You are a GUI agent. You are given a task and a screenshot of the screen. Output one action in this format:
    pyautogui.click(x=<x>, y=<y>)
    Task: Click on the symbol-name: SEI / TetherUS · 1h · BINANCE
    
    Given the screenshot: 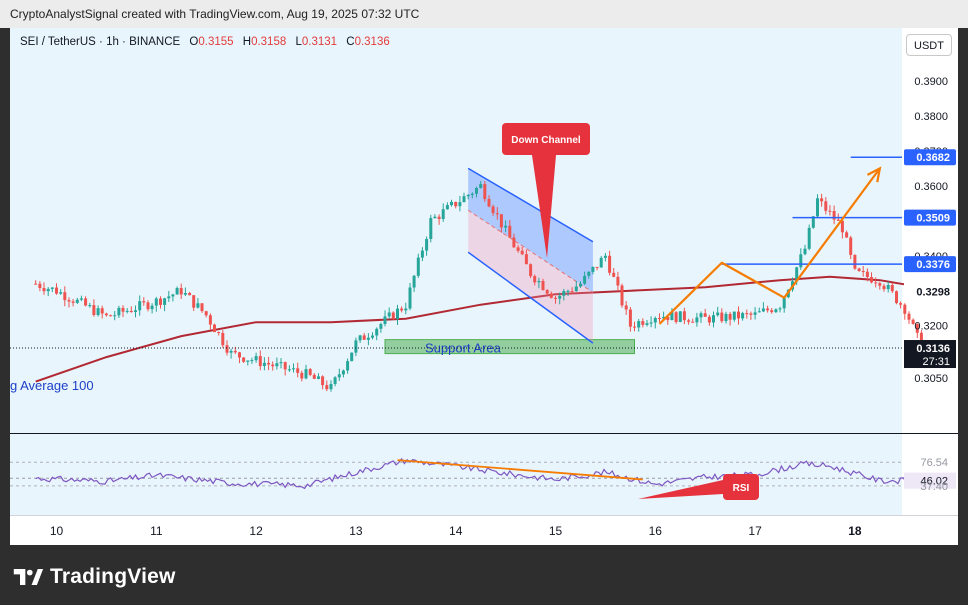 What is the action you would take?
    pyautogui.click(x=100, y=42)
    